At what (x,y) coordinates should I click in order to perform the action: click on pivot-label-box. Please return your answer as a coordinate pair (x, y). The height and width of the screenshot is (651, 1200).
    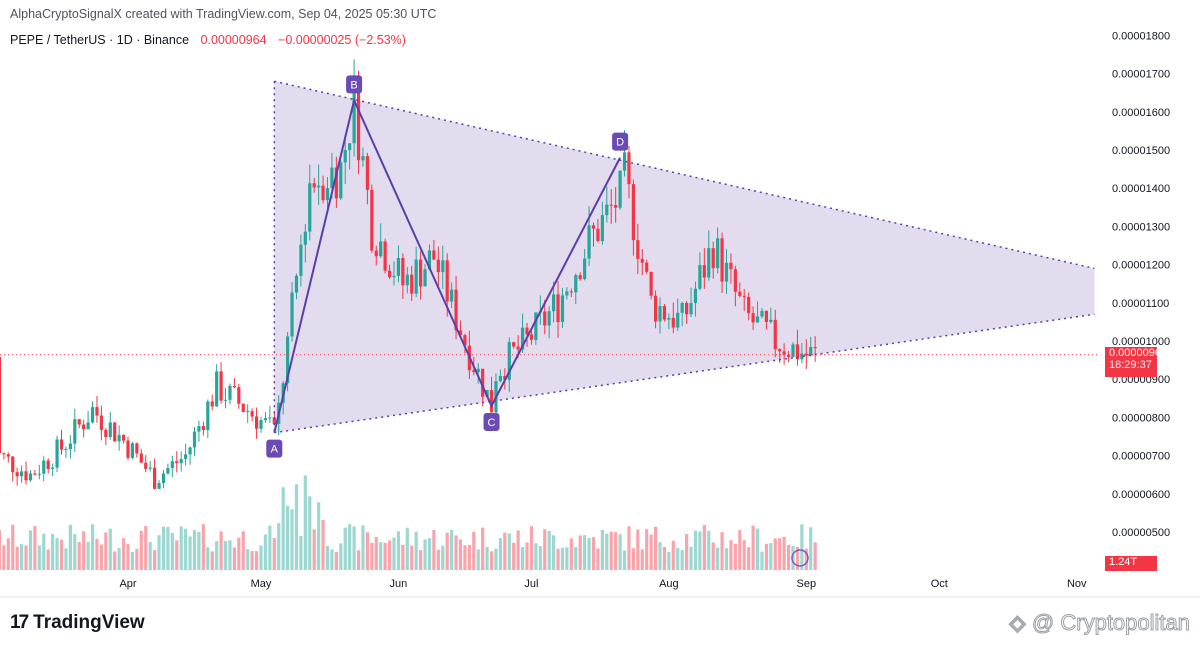
    Looking at the image, I should click on (354, 84).